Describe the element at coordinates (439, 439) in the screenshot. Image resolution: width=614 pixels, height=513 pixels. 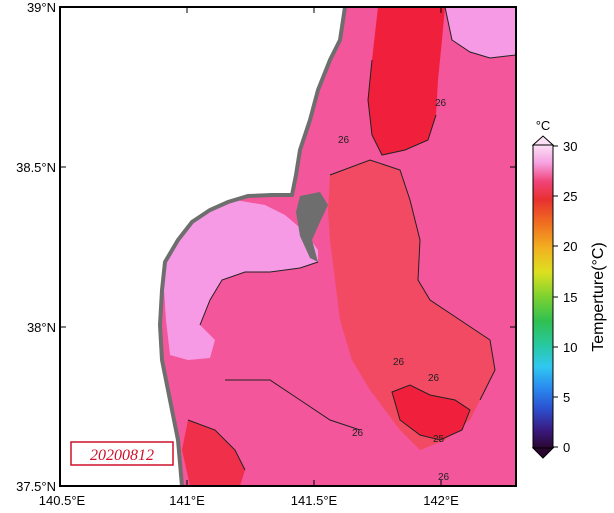
I see `contour-label: 25` at that location.